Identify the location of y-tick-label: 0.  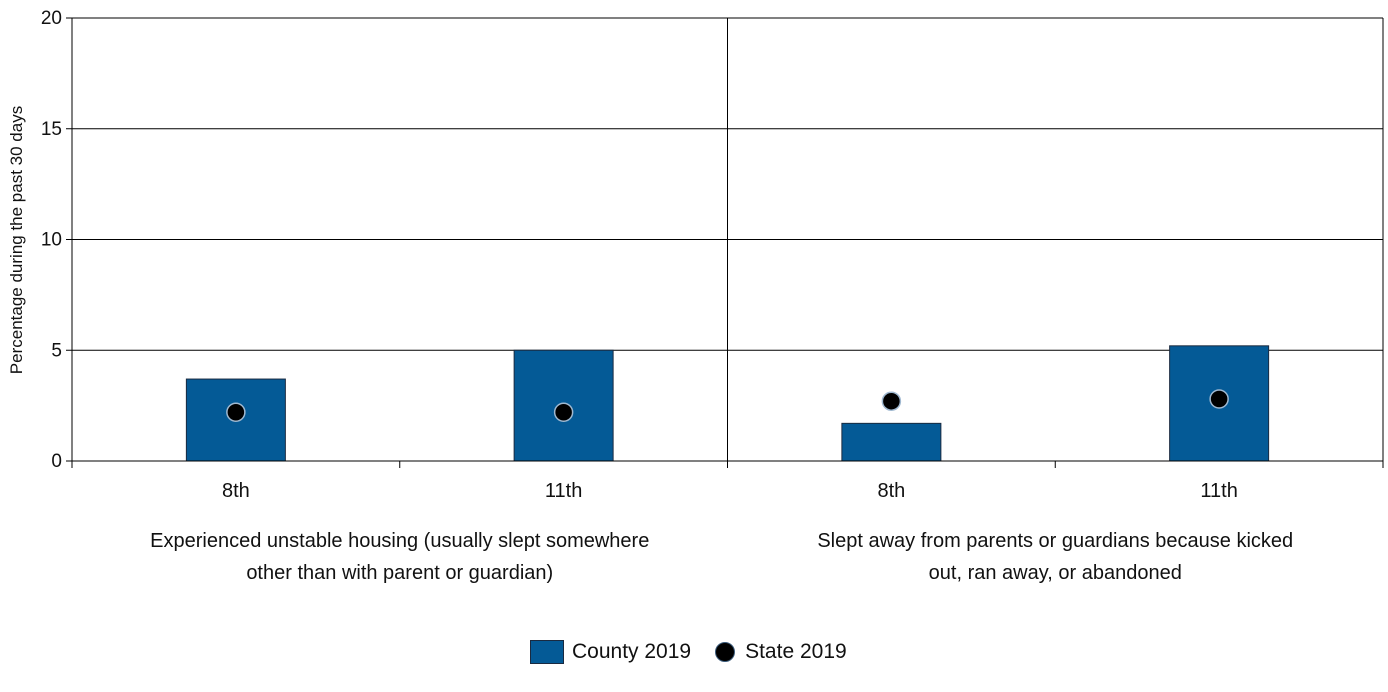
(56, 461).